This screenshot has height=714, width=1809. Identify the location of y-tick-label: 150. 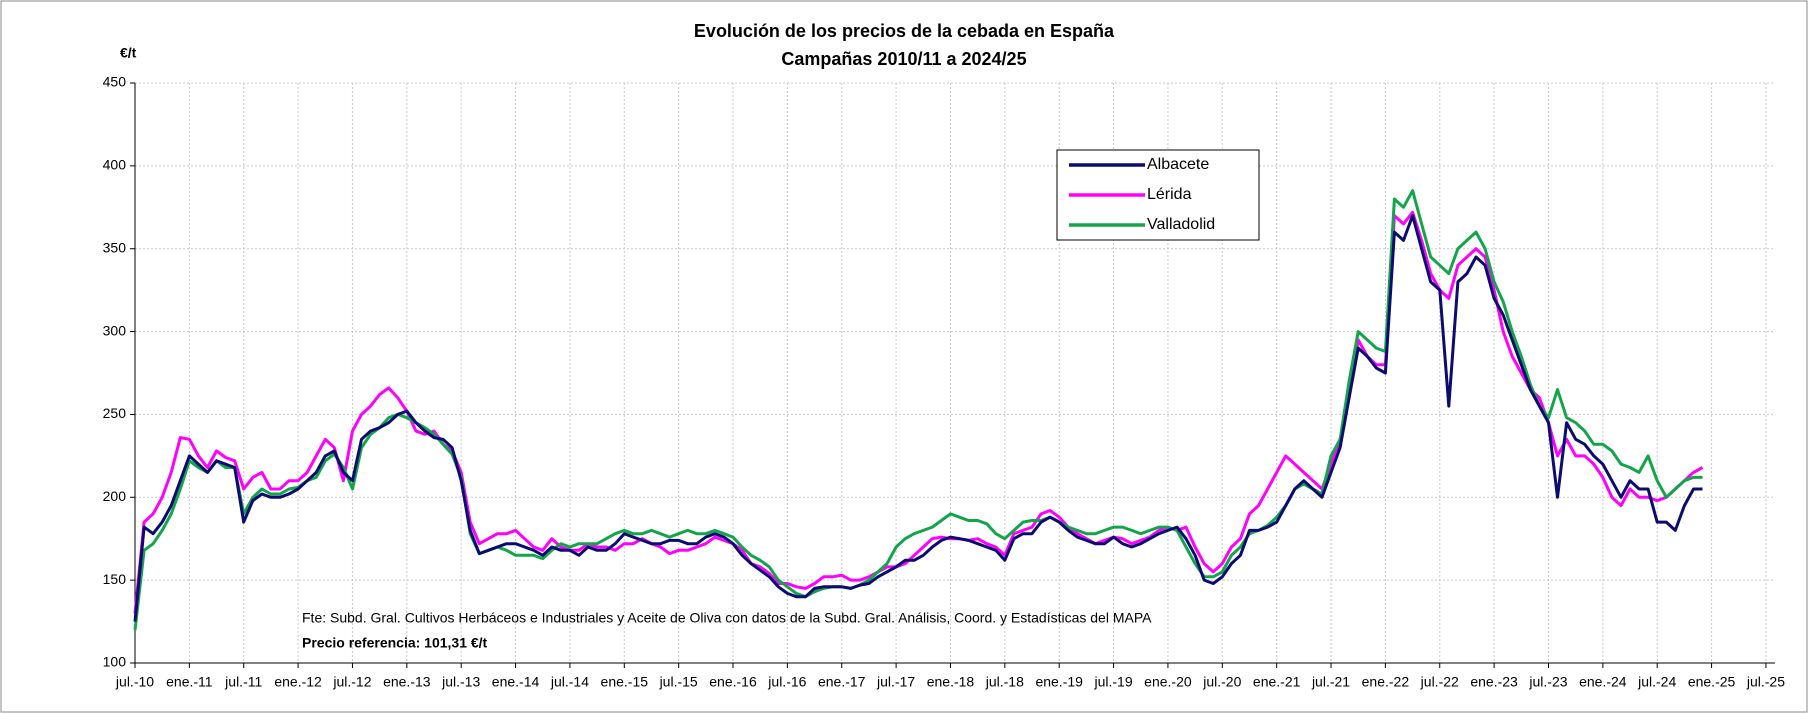
(115, 579).